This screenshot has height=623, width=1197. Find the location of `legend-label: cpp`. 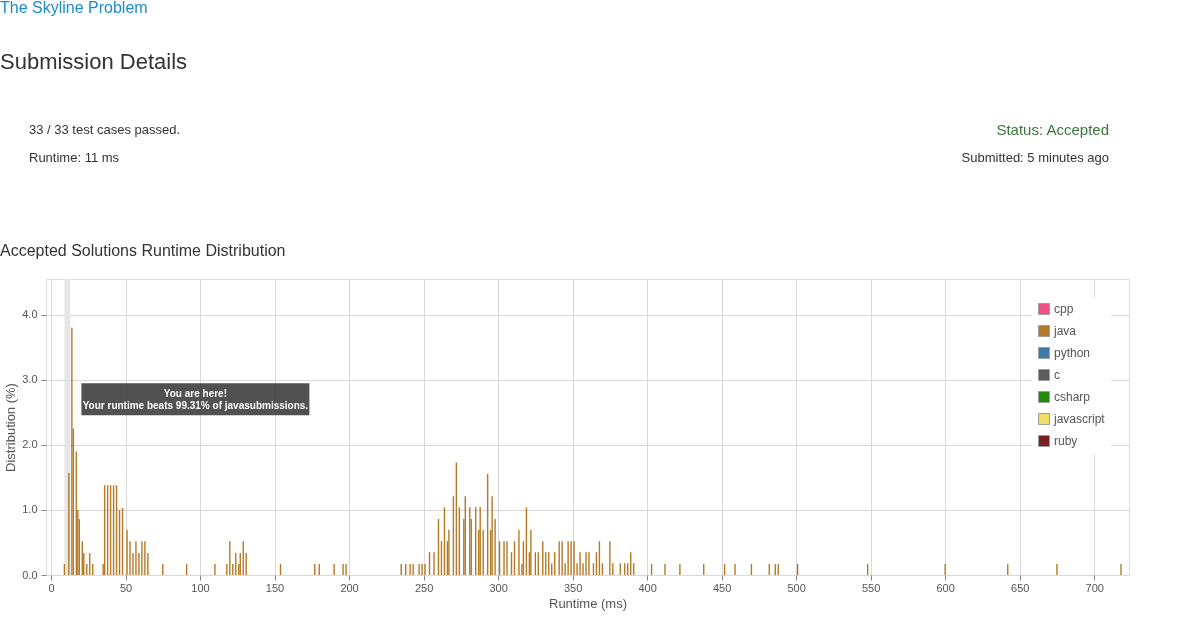

legend-label: cpp is located at coordinates (1064, 309).